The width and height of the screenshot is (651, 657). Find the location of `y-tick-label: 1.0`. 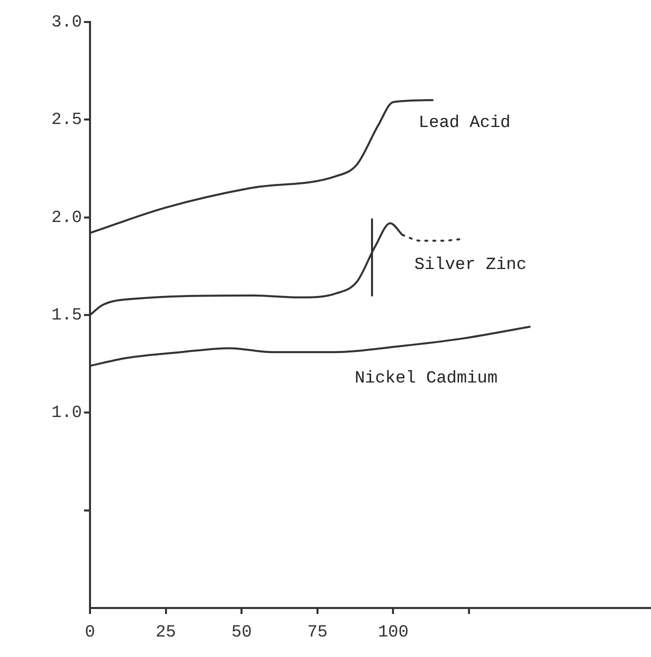

y-tick-label: 1.0 is located at coordinates (66, 414).